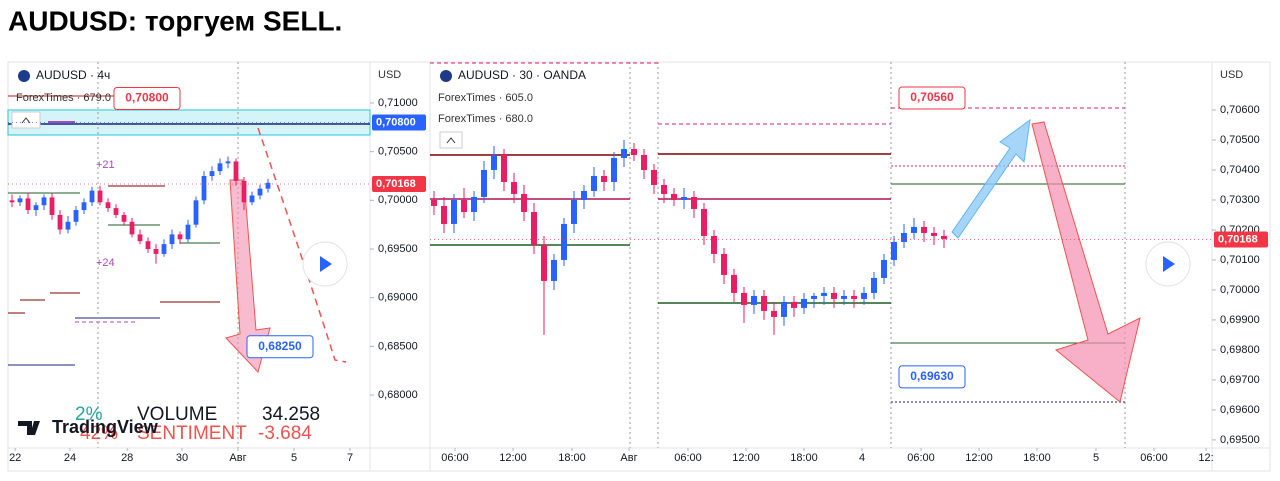 The image size is (1280, 481). Describe the element at coordinates (99, 433) in the screenshot. I see `sentiment-pct: 42%` at that location.